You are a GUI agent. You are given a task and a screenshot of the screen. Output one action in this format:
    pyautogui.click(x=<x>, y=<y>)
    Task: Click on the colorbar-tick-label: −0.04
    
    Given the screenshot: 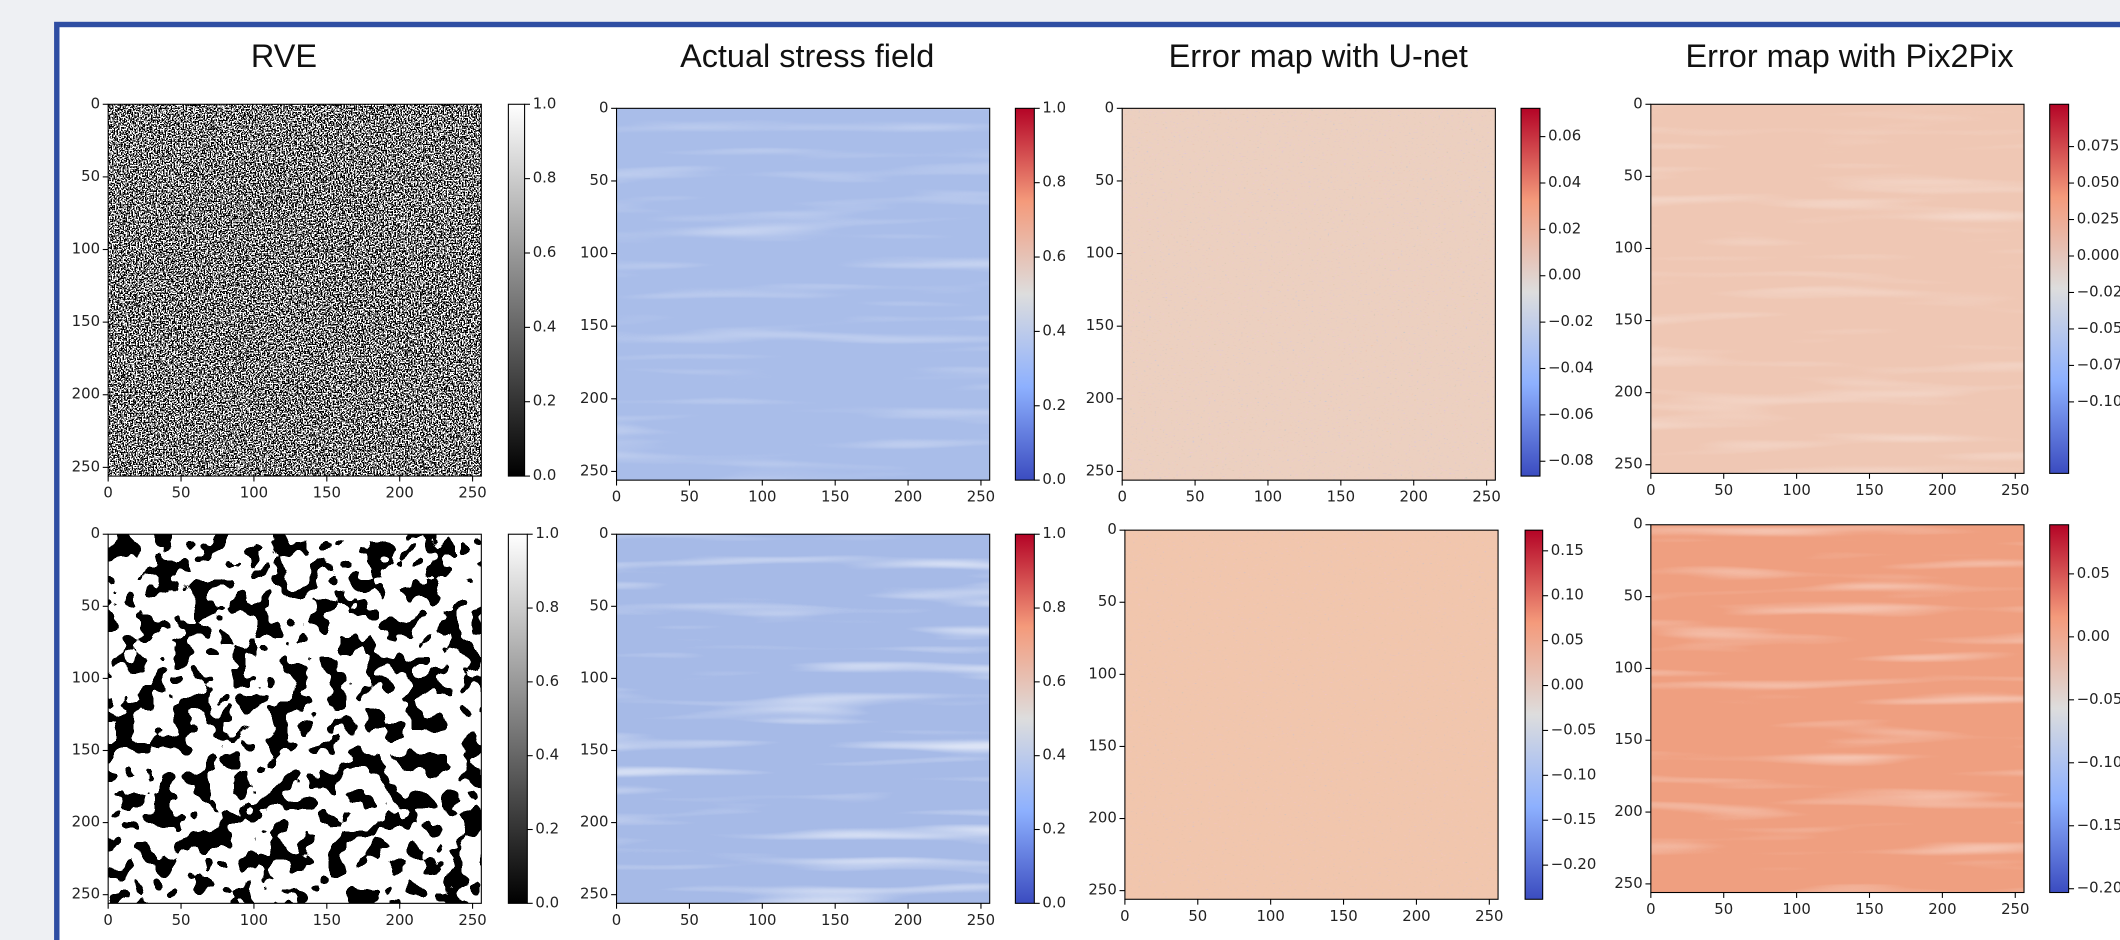 What is the action you would take?
    pyautogui.click(x=1571, y=367)
    